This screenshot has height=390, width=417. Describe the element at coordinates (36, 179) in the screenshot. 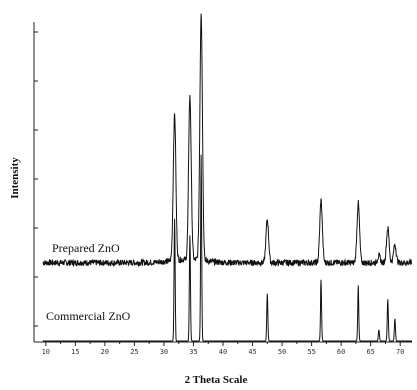

I see `y-axis-ticks` at that location.